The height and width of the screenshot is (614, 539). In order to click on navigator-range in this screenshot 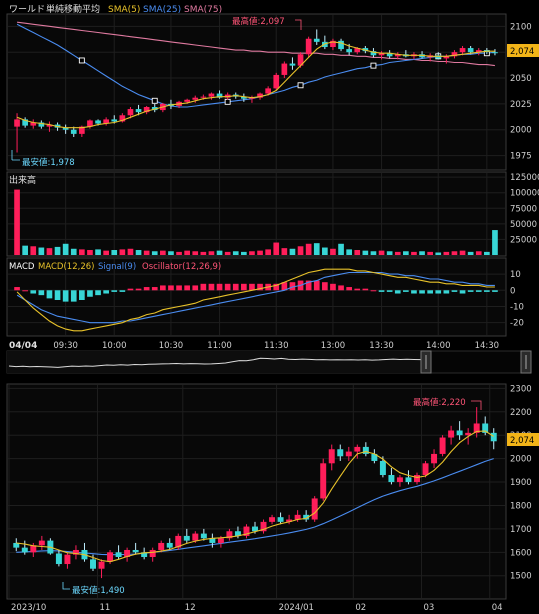, I will do `click(217, 362)`.